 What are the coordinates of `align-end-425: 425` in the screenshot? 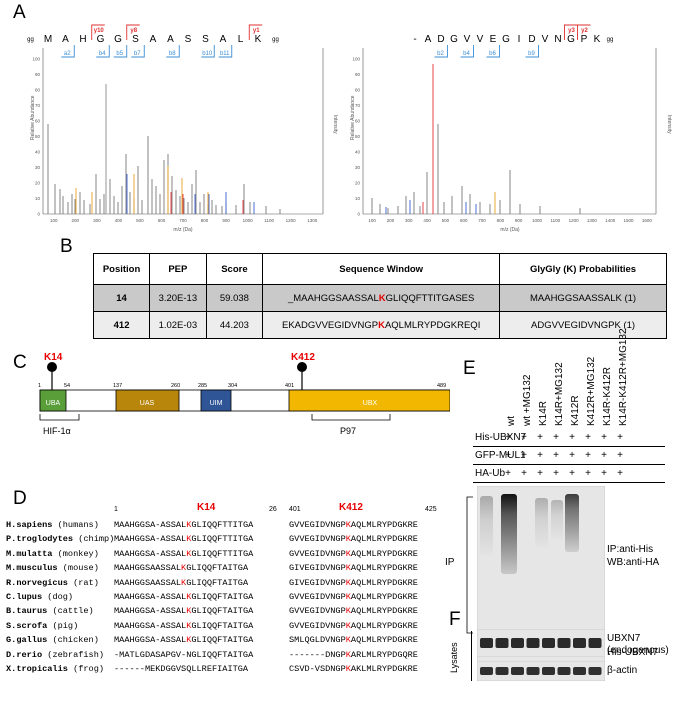 It's located at (431, 509).